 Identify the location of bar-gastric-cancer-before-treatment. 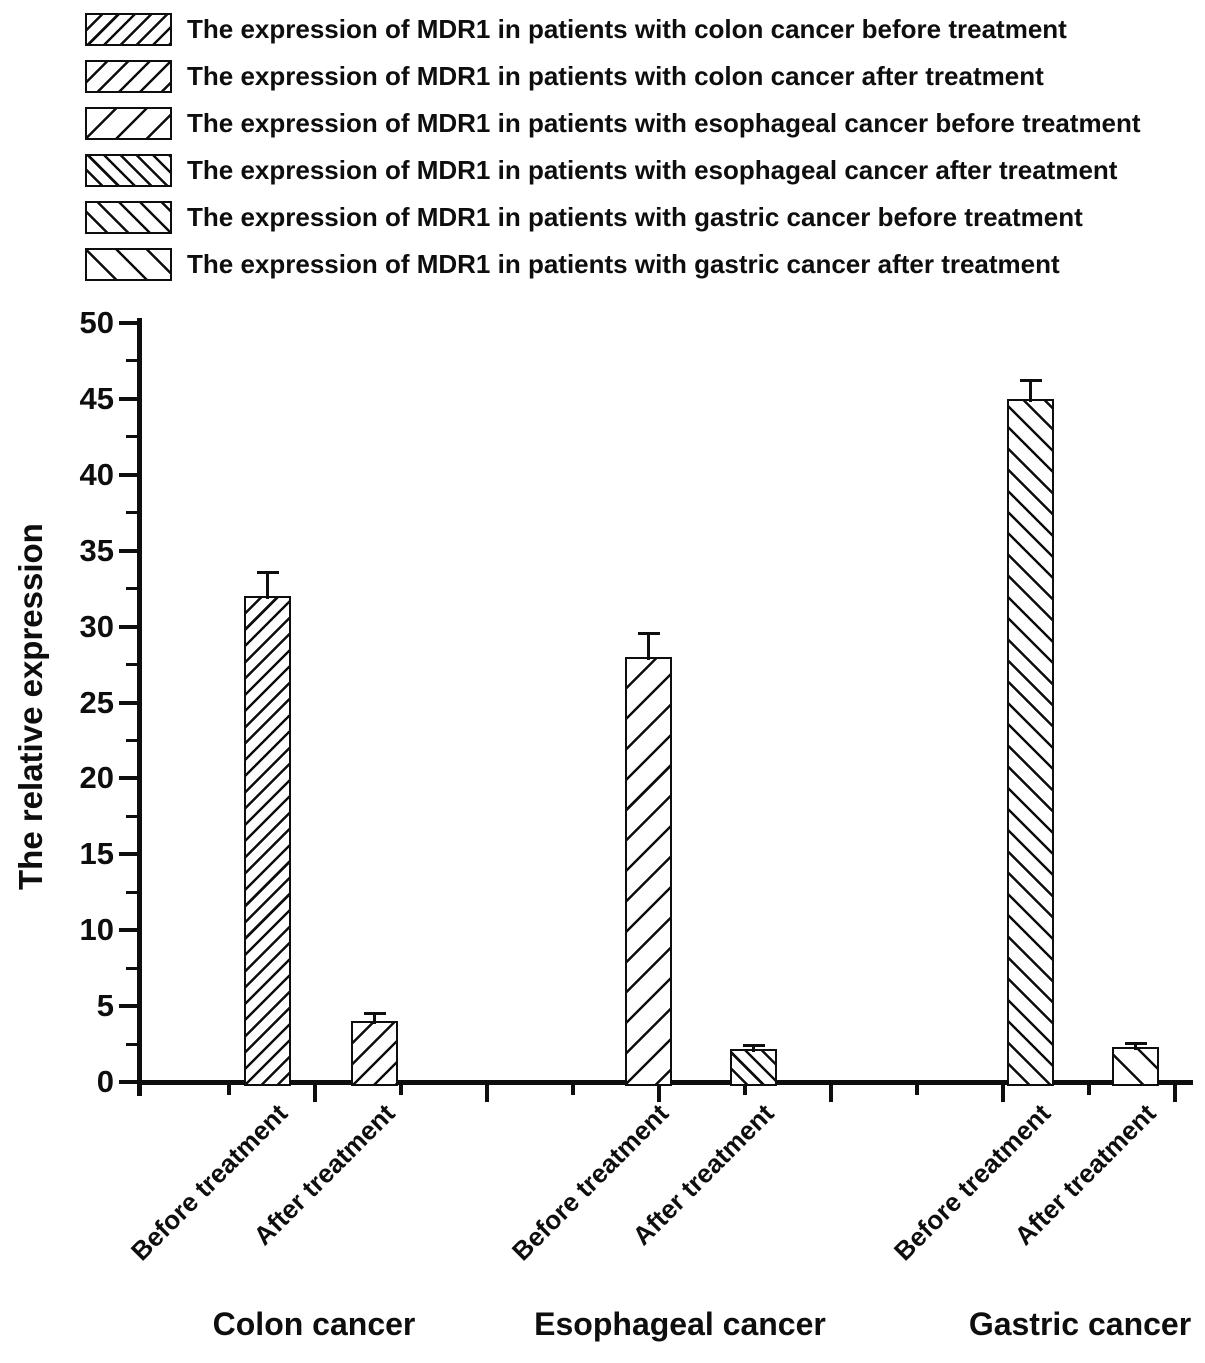
(1030, 742).